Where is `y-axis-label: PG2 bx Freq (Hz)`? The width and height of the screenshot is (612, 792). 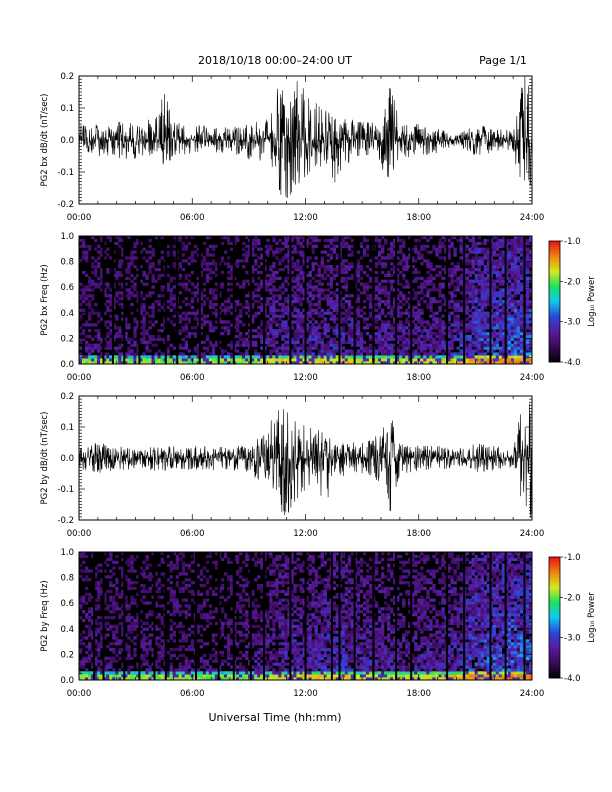
y-axis-label: PG2 bx Freq (Hz) is located at coordinates (45, 299).